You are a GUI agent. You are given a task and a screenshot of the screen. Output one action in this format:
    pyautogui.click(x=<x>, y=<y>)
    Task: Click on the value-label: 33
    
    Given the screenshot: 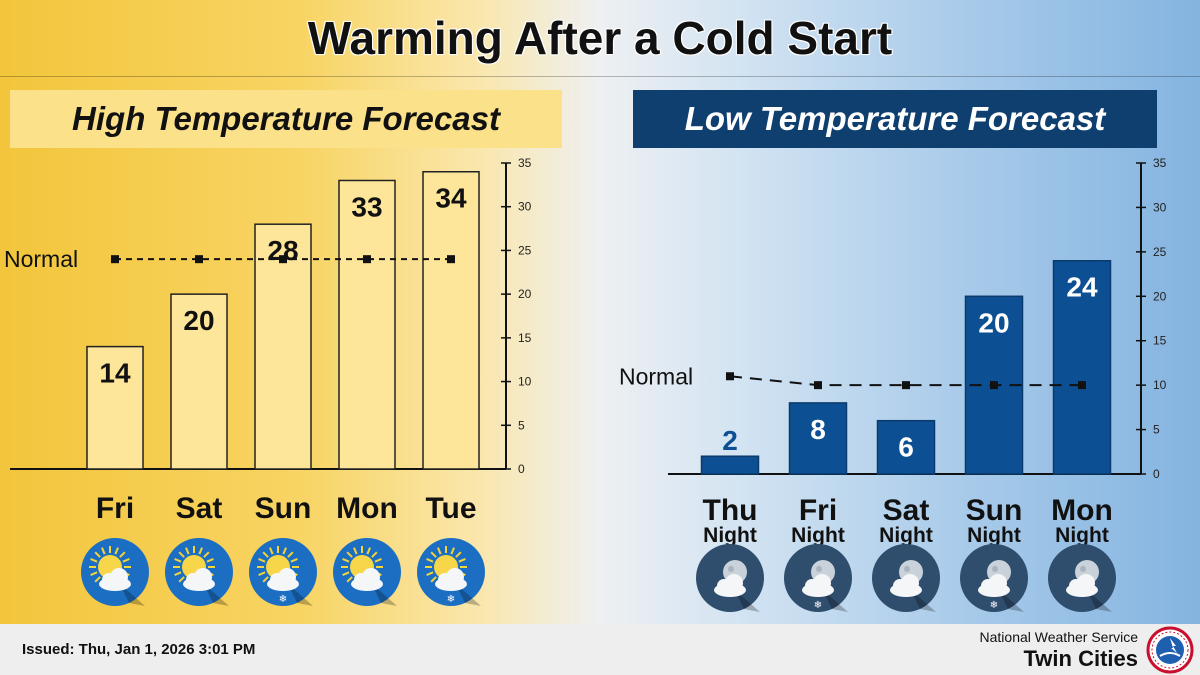 What is the action you would take?
    pyautogui.click(x=366, y=206)
    